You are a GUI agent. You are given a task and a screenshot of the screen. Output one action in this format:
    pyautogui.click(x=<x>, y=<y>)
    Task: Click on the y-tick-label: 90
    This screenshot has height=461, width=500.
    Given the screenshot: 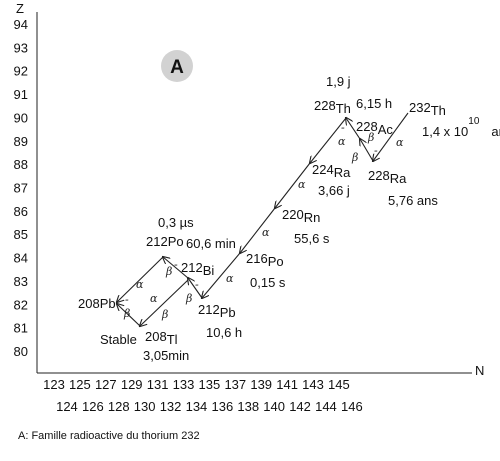 What is the action you would take?
    pyautogui.click(x=21, y=117)
    